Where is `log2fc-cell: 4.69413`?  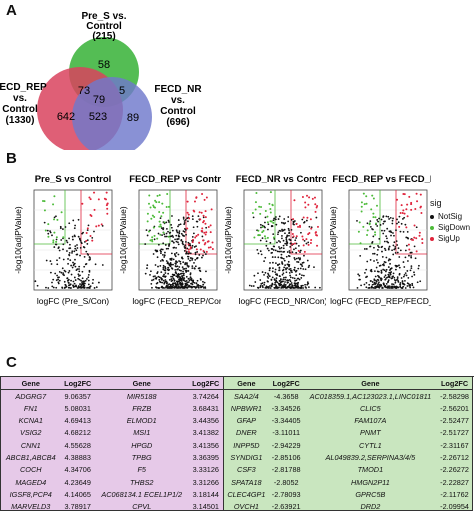
log2fc-cell: 4.69413 is located at coordinates (77, 421).